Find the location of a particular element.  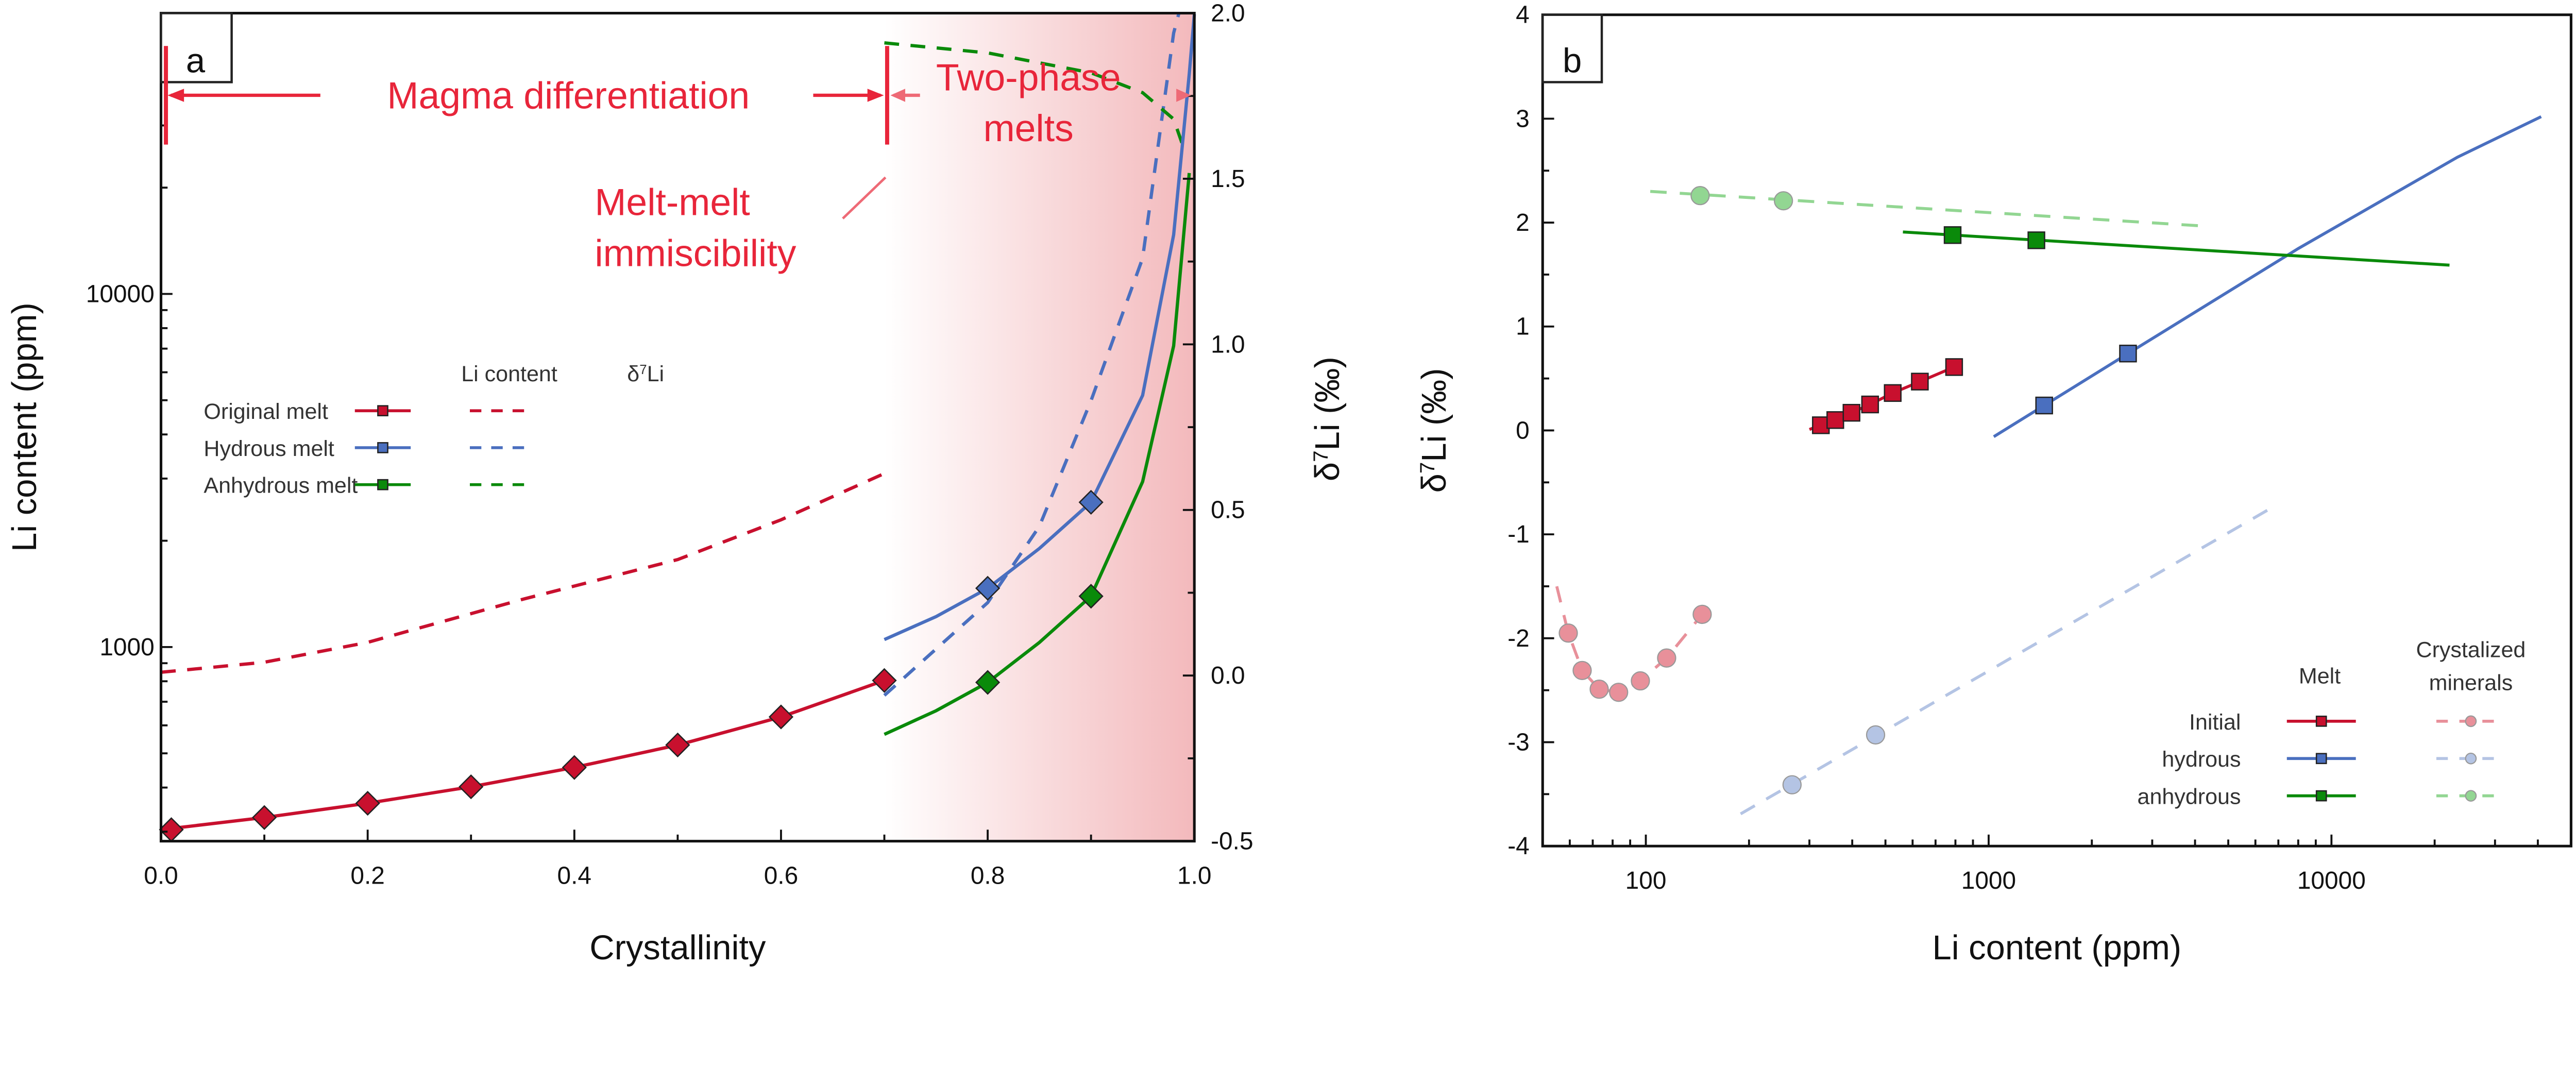

legend-mineral-marker-green_mineral is located at coordinates (2471, 796).